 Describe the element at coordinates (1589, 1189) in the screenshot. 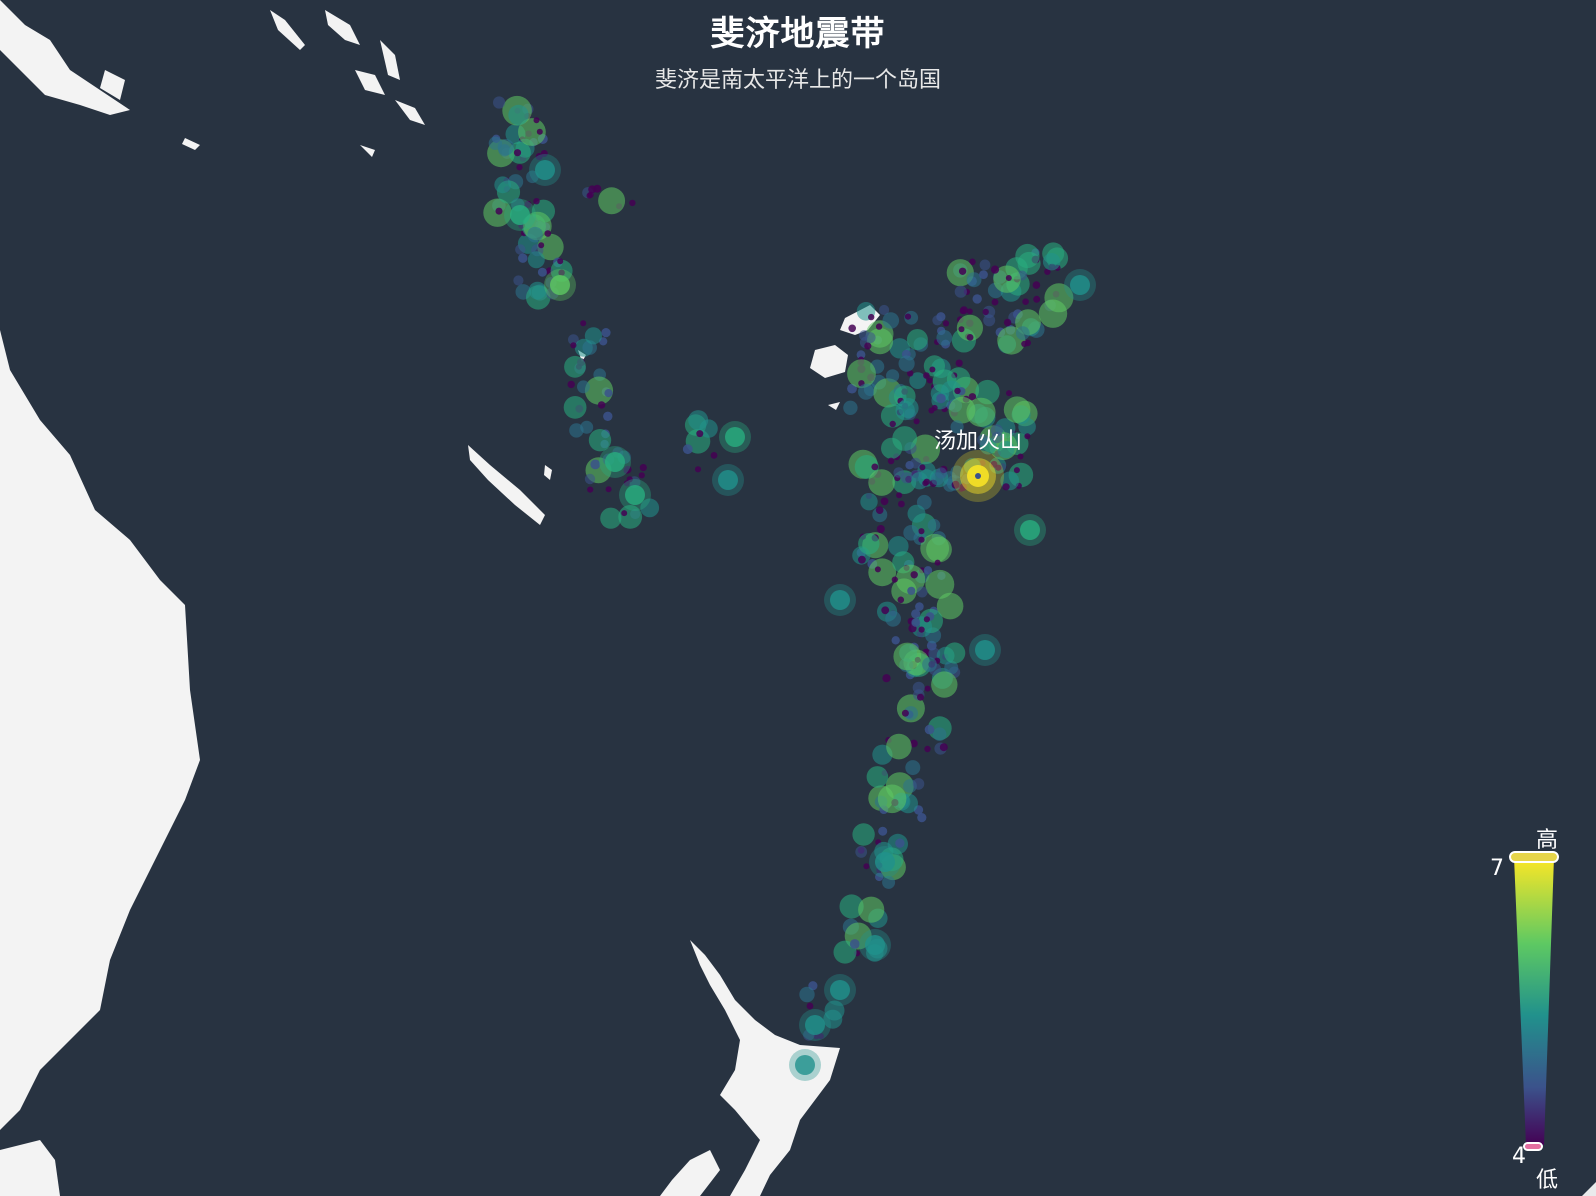

I see `resize-handle-icon` at that location.